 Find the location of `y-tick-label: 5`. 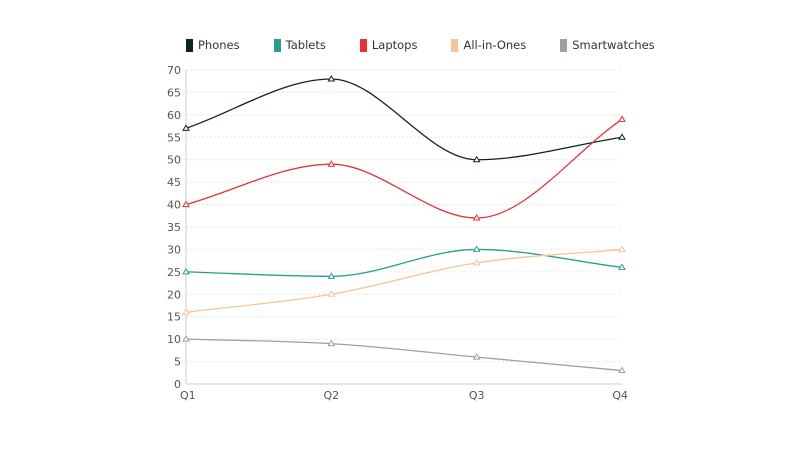

y-tick-label: 5 is located at coordinates (177, 362).